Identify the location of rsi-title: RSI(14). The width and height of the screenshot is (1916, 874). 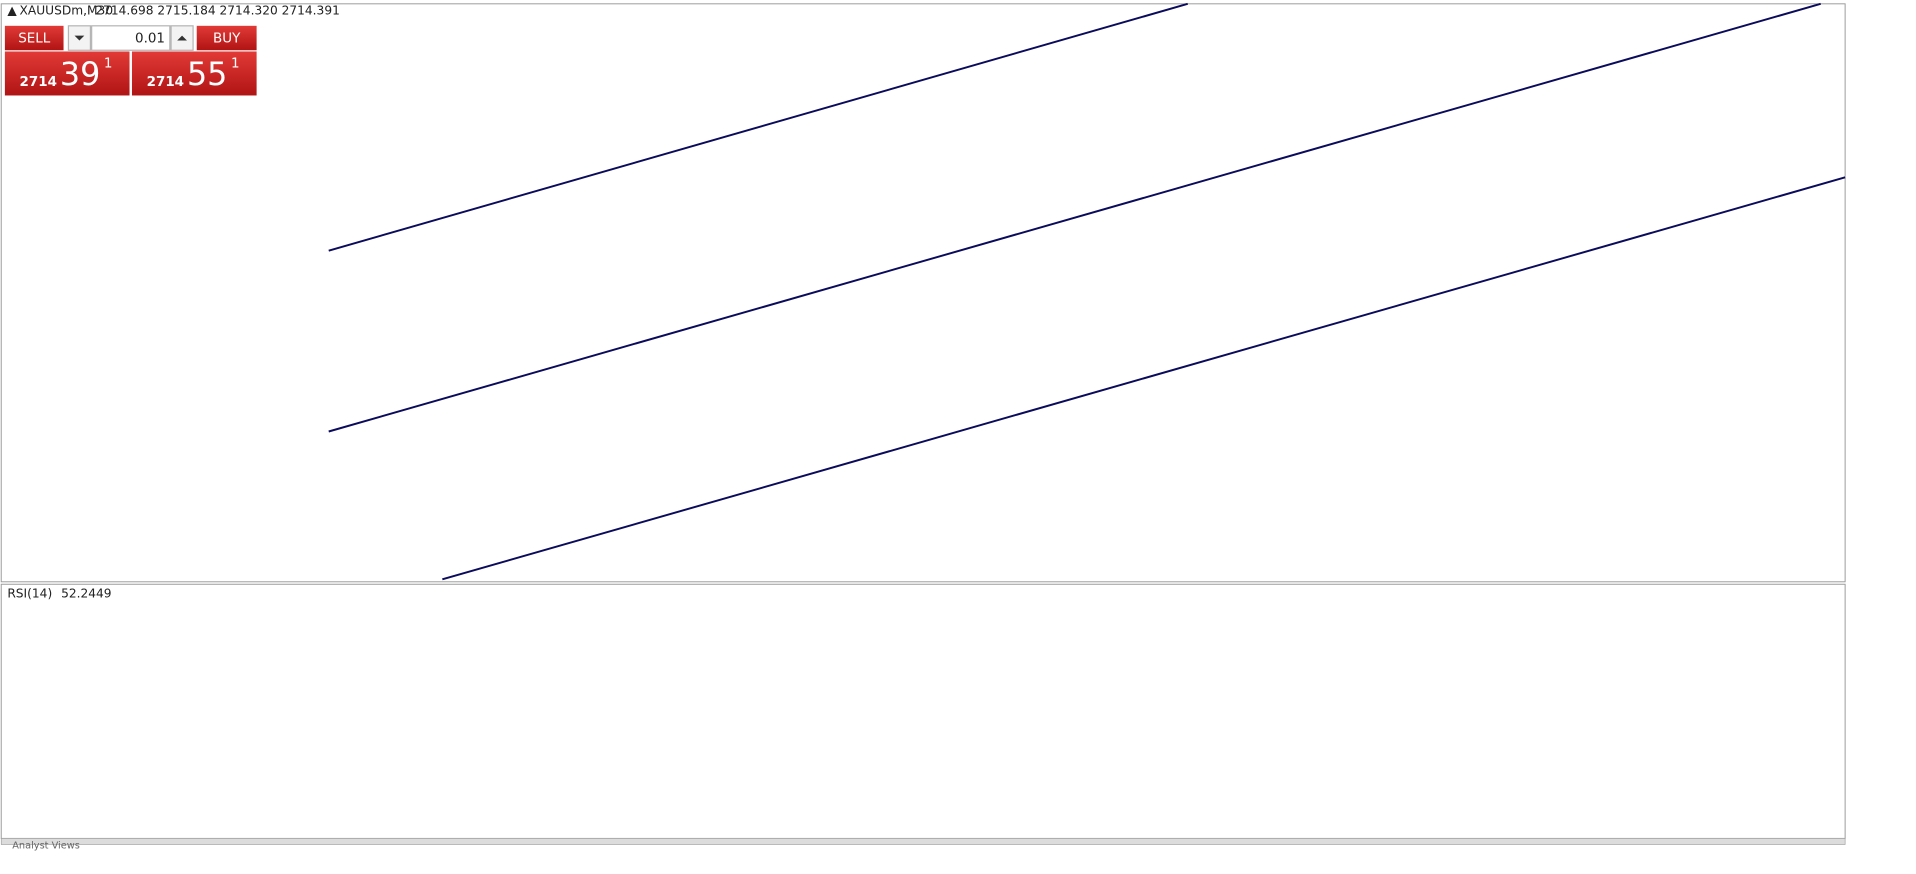
(29, 594).